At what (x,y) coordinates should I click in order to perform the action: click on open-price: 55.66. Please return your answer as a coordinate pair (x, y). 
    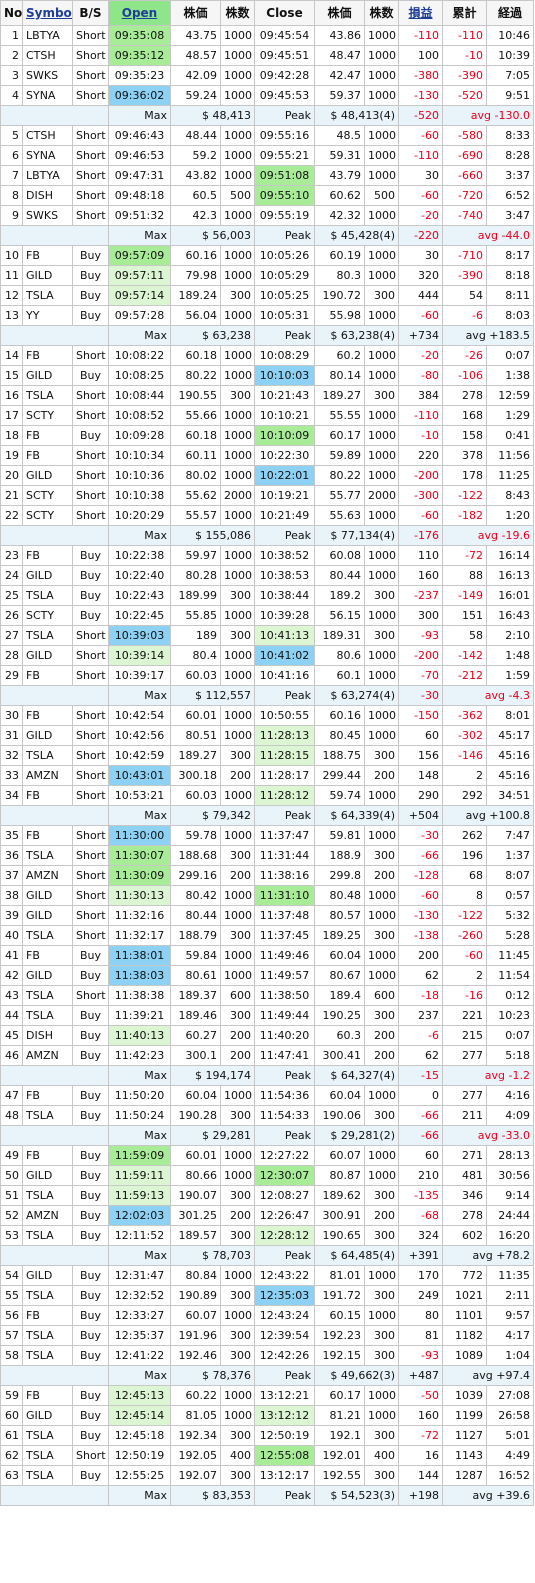
    Looking at the image, I should click on (195, 415).